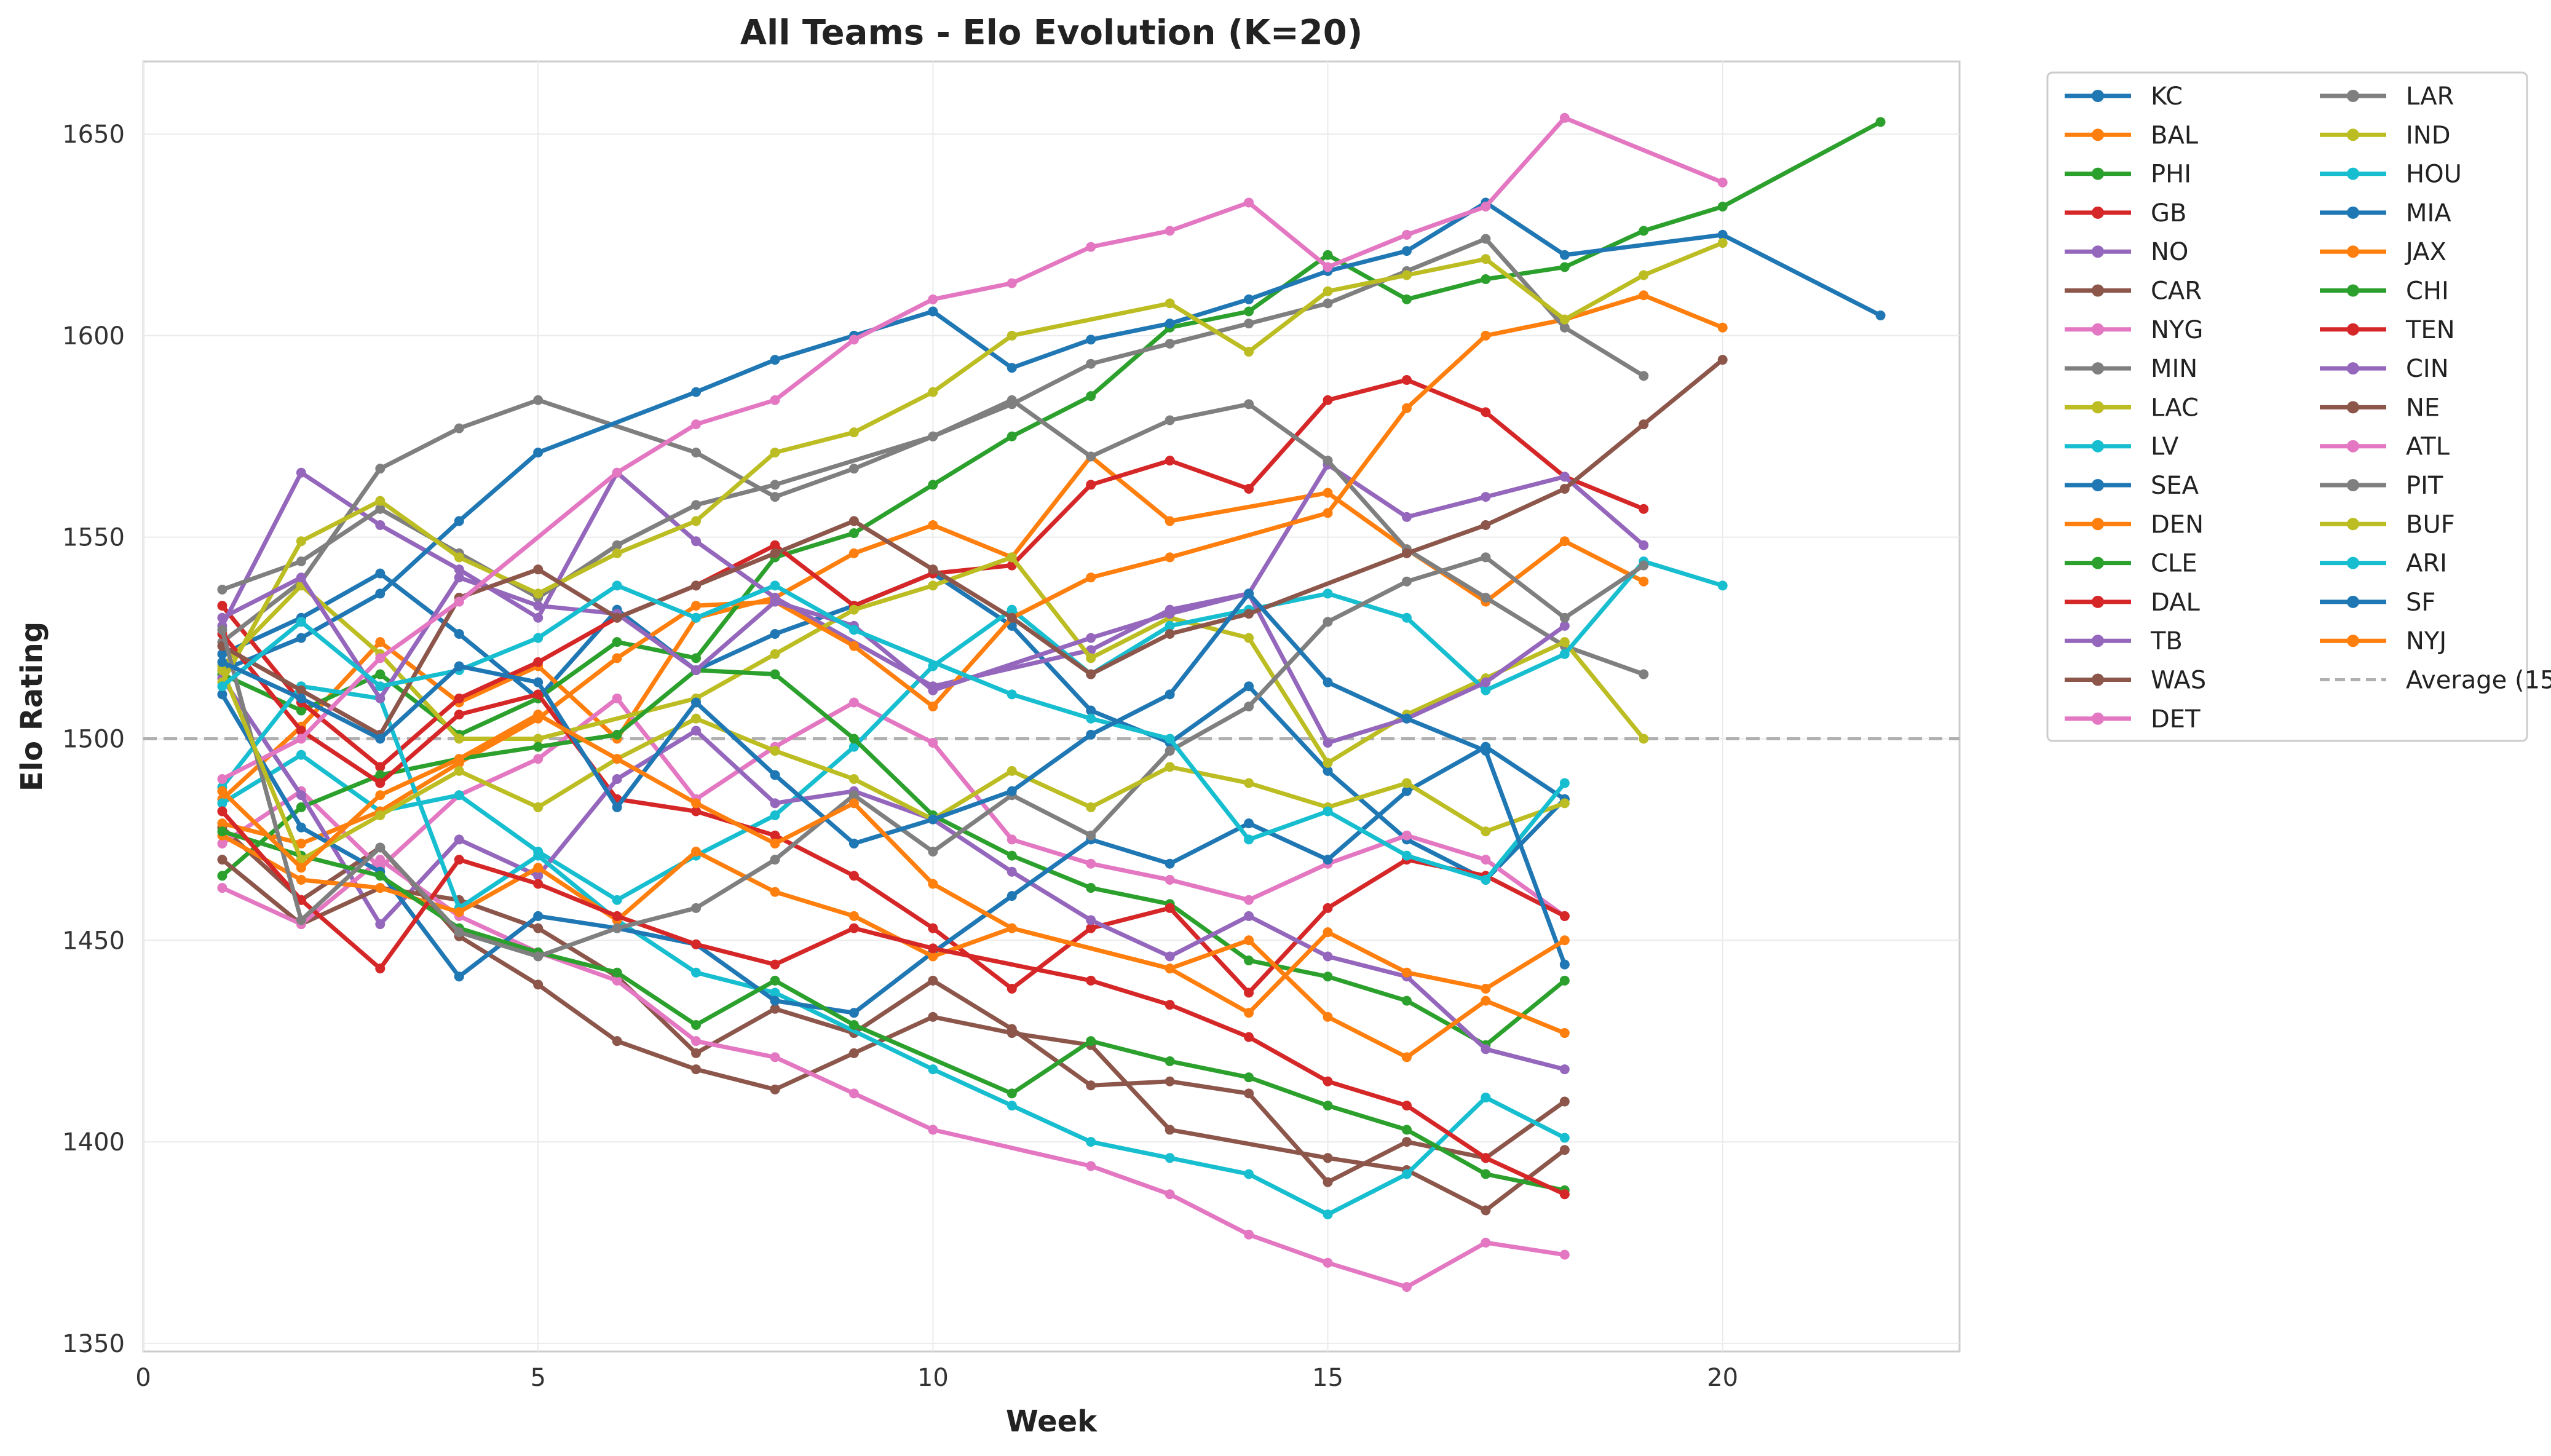  I want to click on y-tick-label: 1350, so click(94, 1344).